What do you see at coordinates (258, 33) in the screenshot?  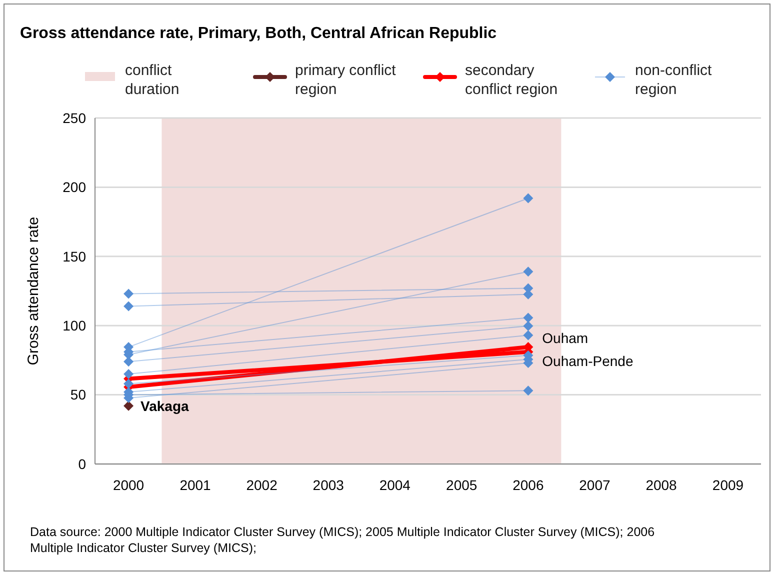 I see `chart-title: Gross attendance rate, Primary, Both, Central African Republic` at bounding box center [258, 33].